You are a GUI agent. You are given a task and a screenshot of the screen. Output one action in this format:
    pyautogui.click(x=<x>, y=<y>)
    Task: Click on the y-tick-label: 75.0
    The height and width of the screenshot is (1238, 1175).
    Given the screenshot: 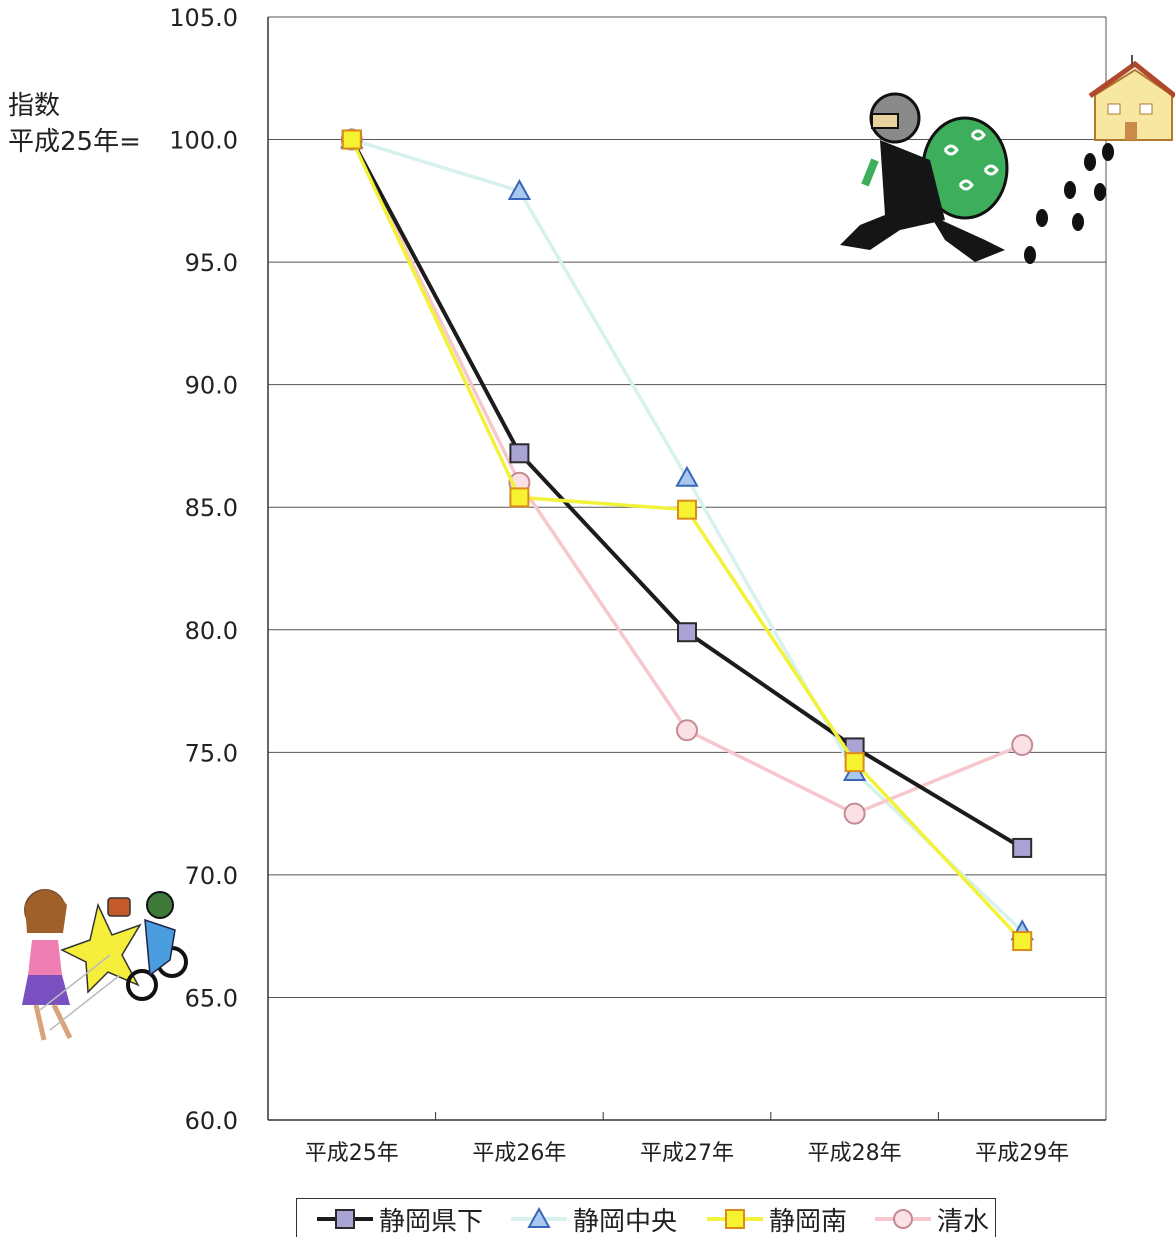 What is the action you would take?
    pyautogui.click(x=211, y=753)
    